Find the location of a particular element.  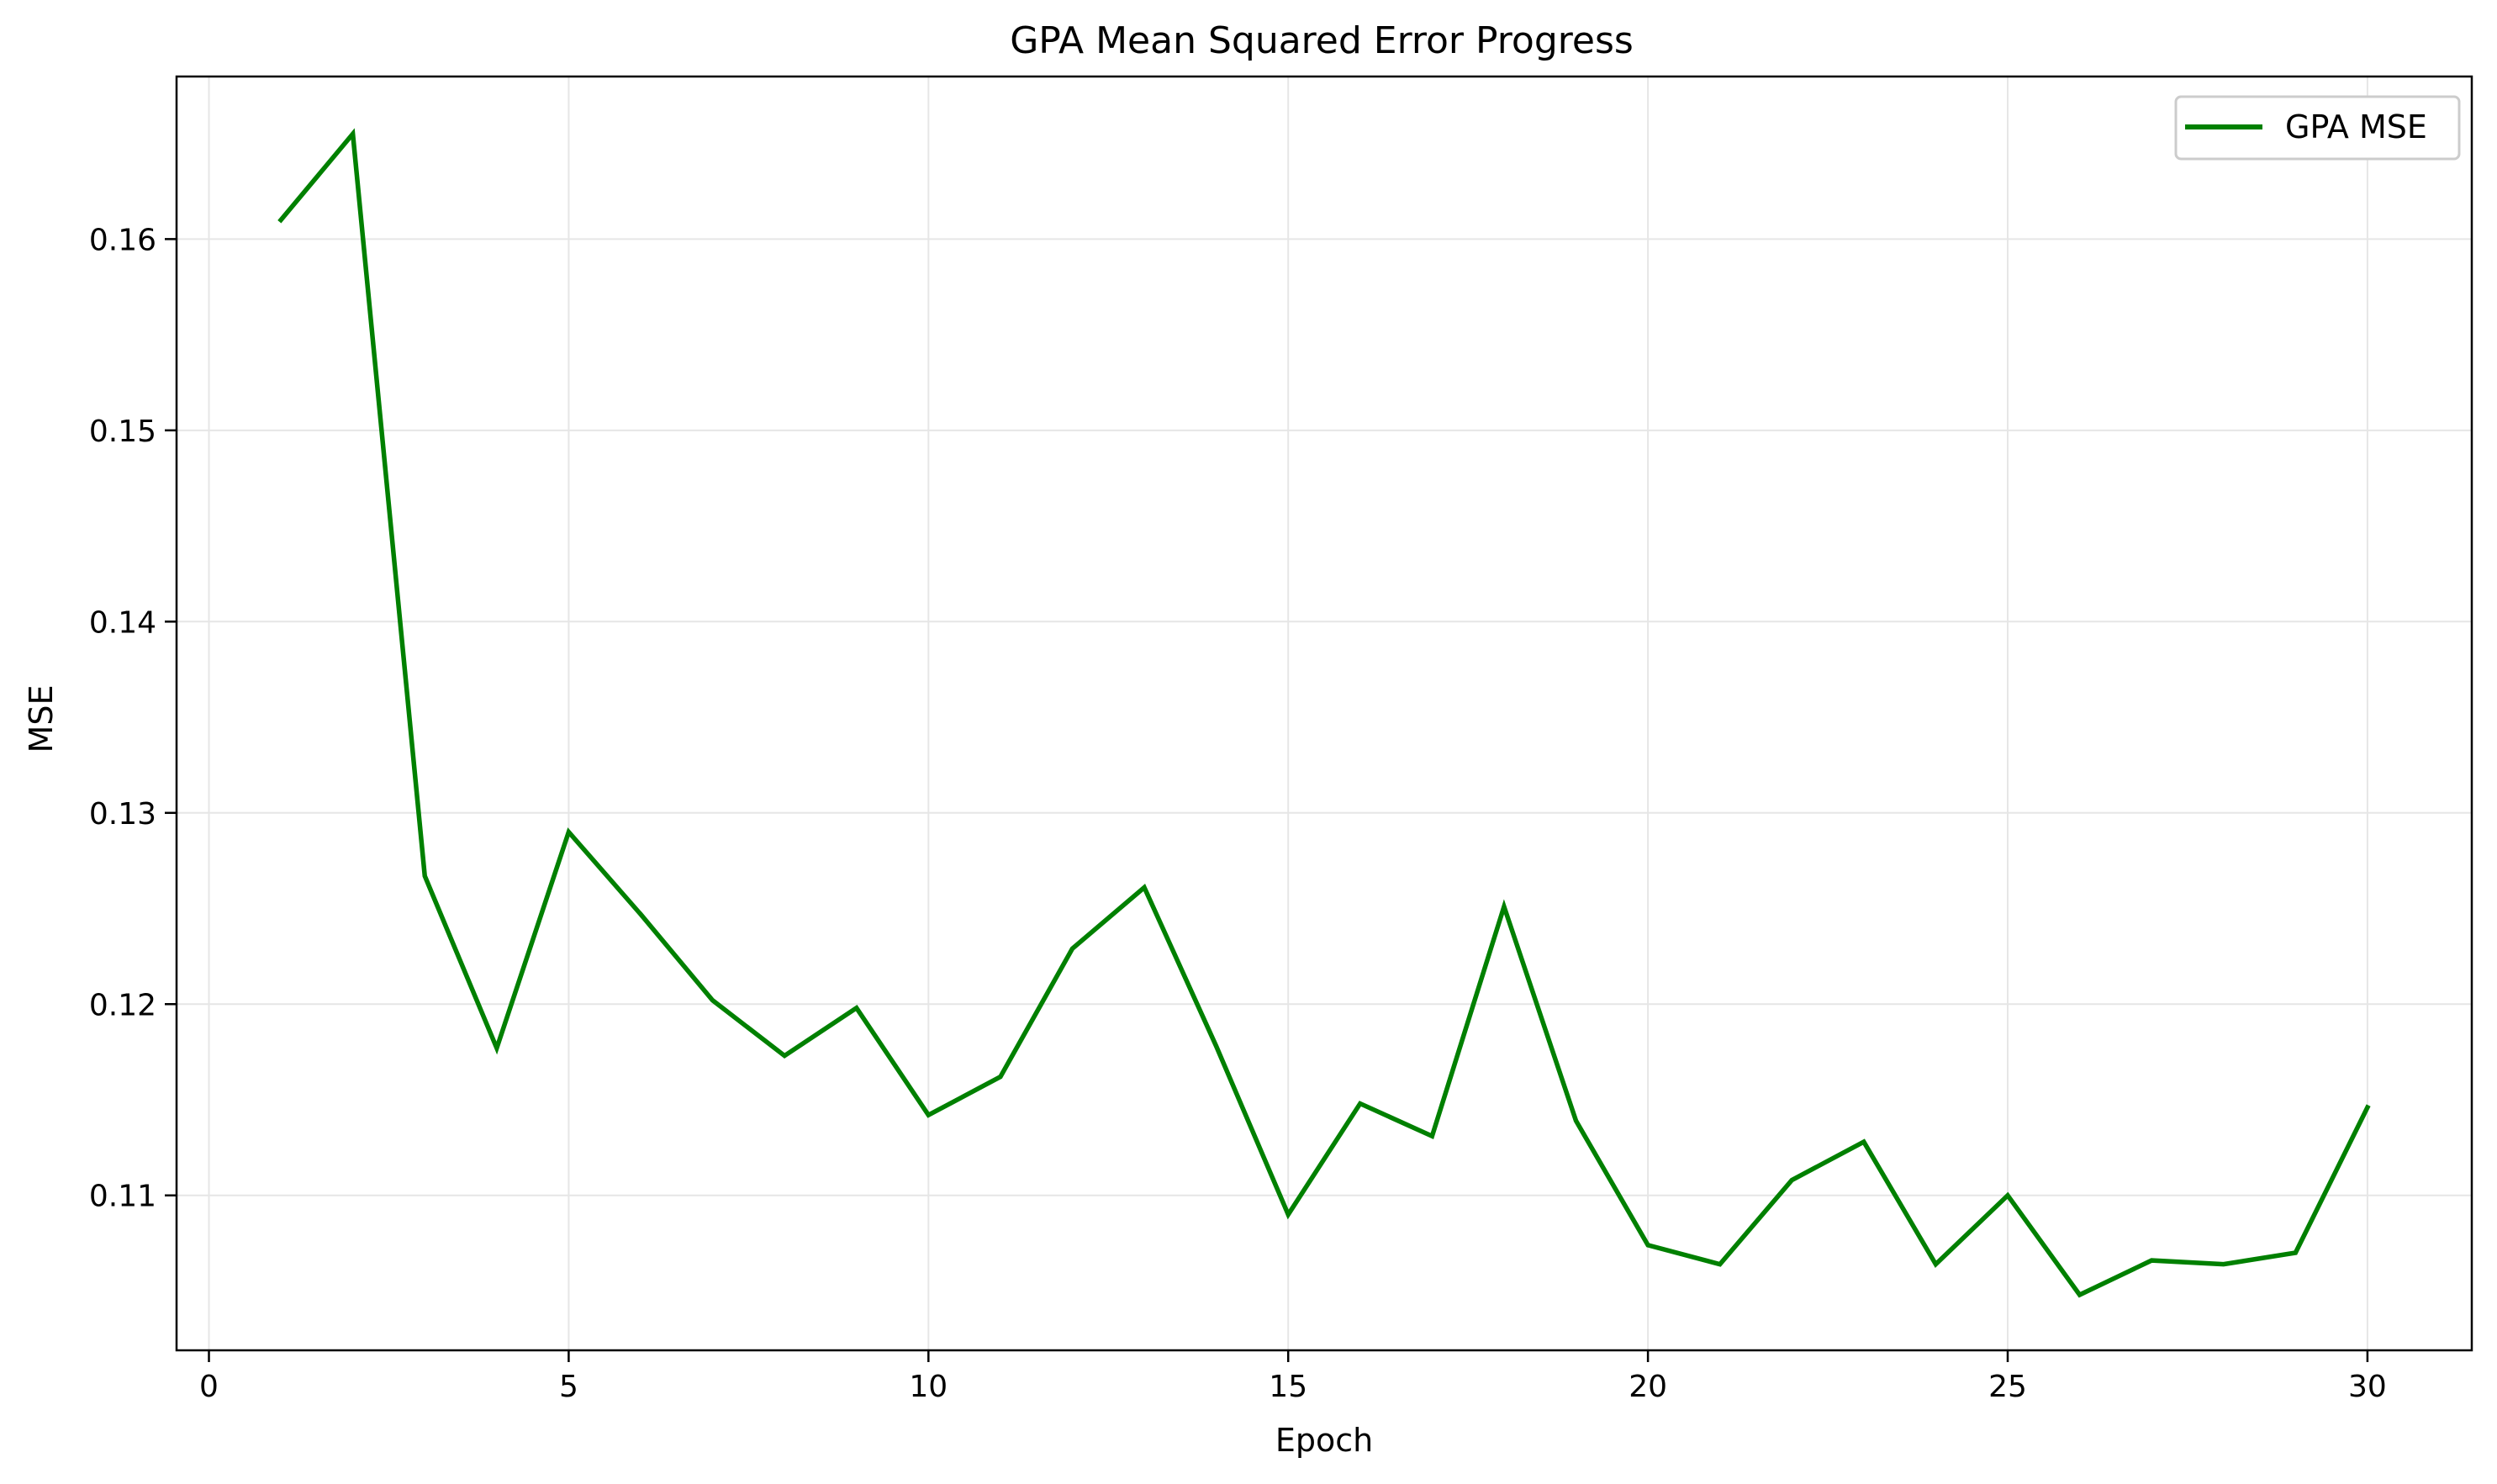

chart-title: GPA Mean Squared Error Progress is located at coordinates (1322, 40).